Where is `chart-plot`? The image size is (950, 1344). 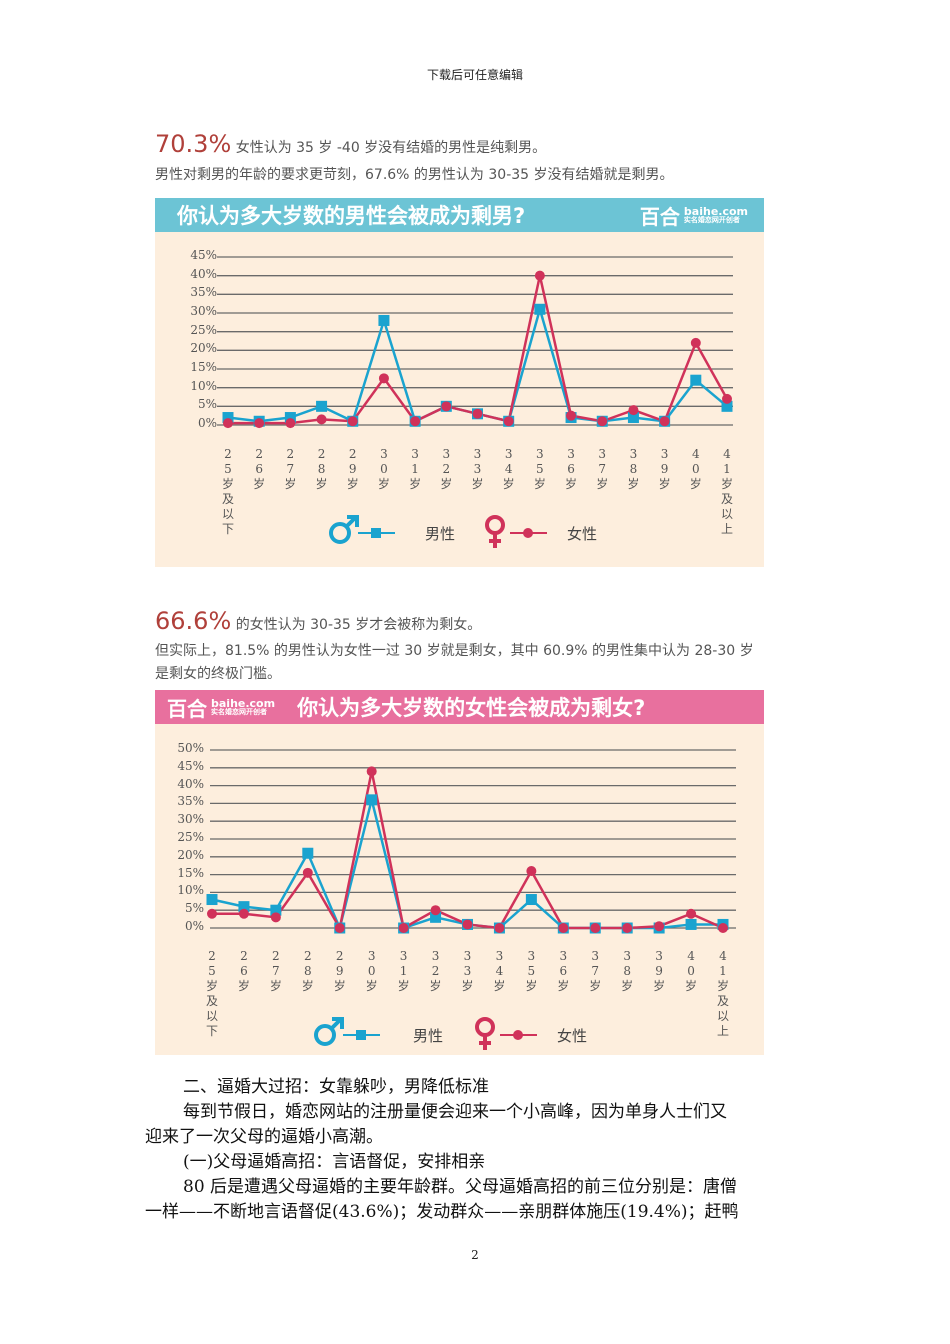 chart-plot is located at coordinates (475, 402).